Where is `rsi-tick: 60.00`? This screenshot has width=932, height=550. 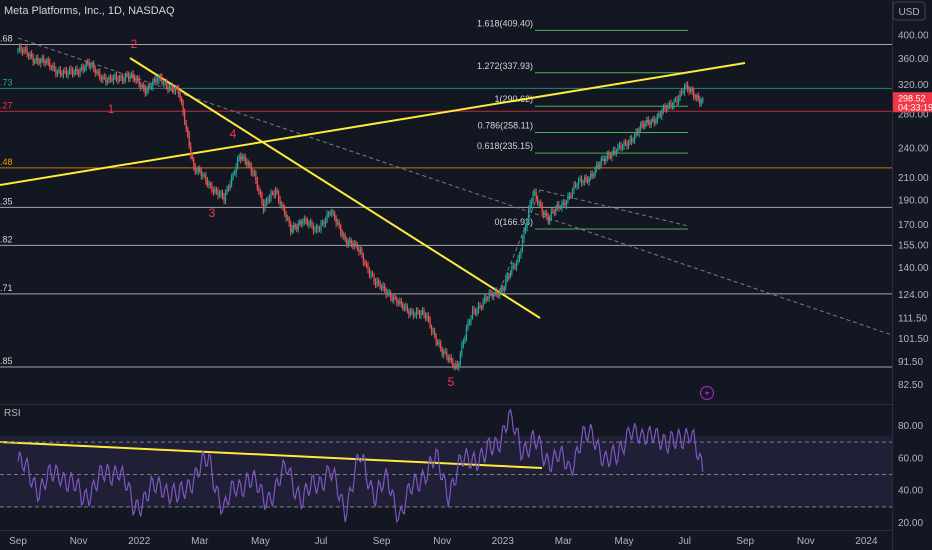 rsi-tick: 60.00 is located at coordinates (910, 458).